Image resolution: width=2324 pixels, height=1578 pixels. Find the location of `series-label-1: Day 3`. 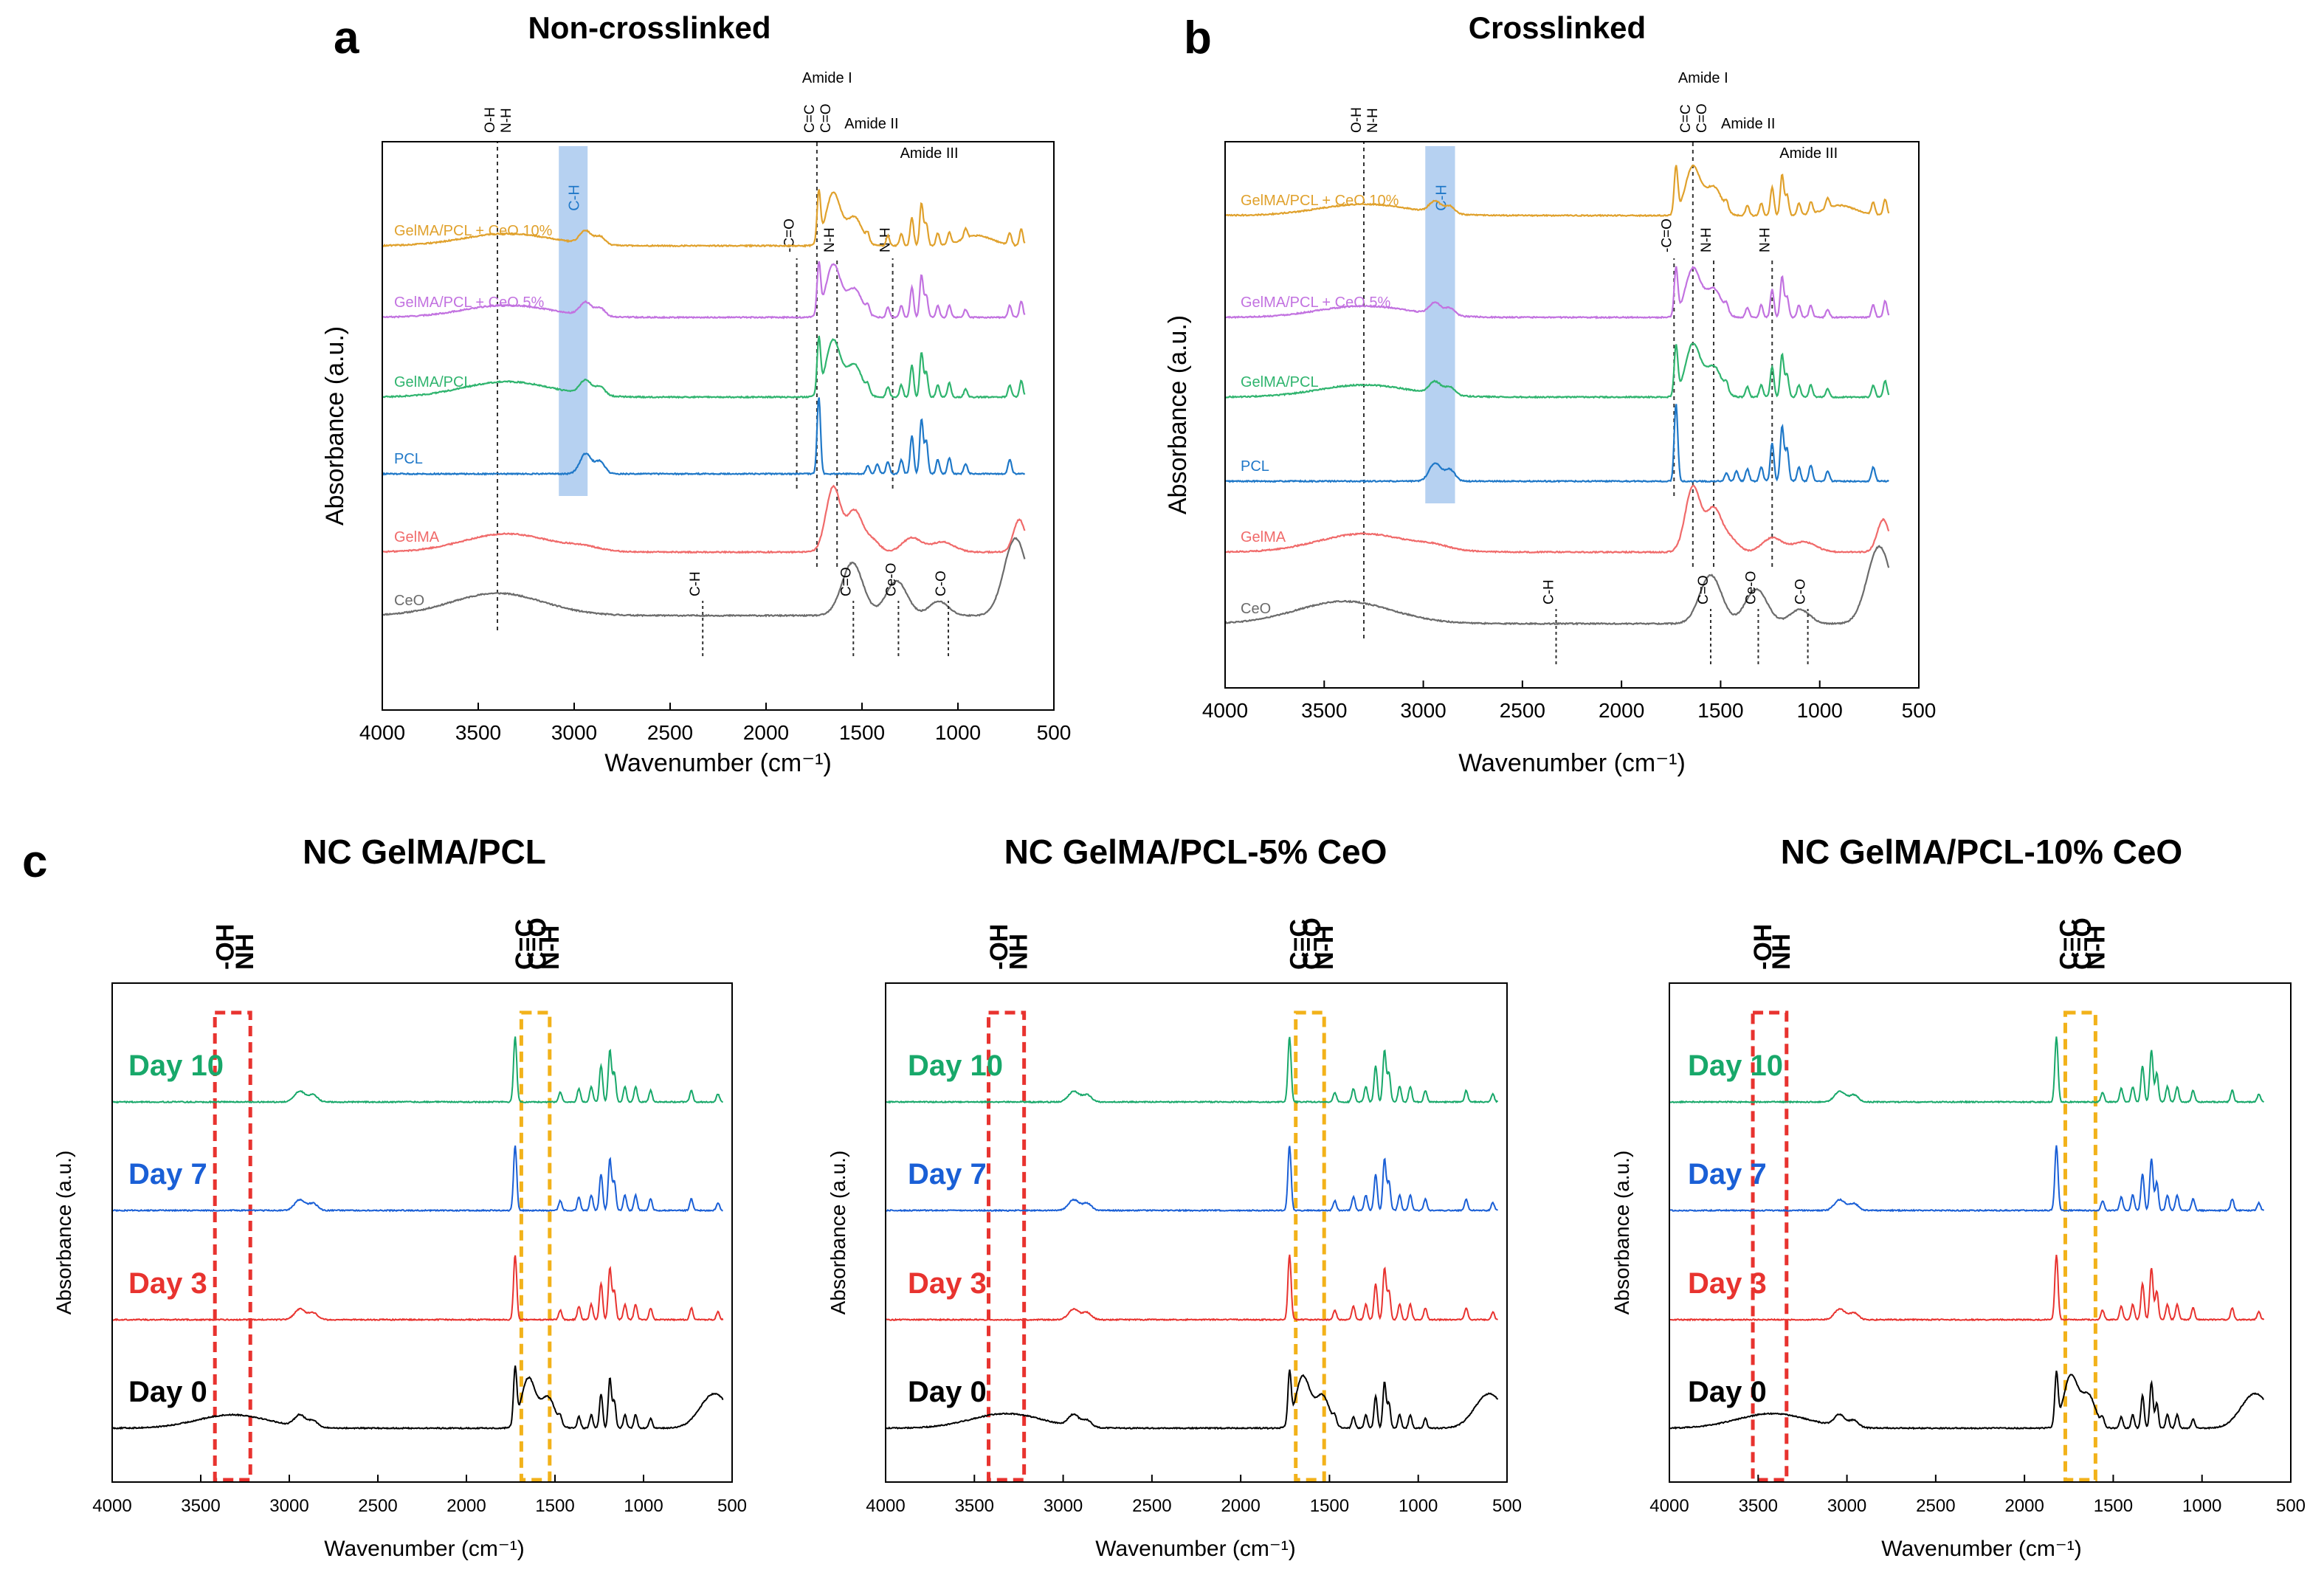

series-label-1: Day 3 is located at coordinates (947, 1283).